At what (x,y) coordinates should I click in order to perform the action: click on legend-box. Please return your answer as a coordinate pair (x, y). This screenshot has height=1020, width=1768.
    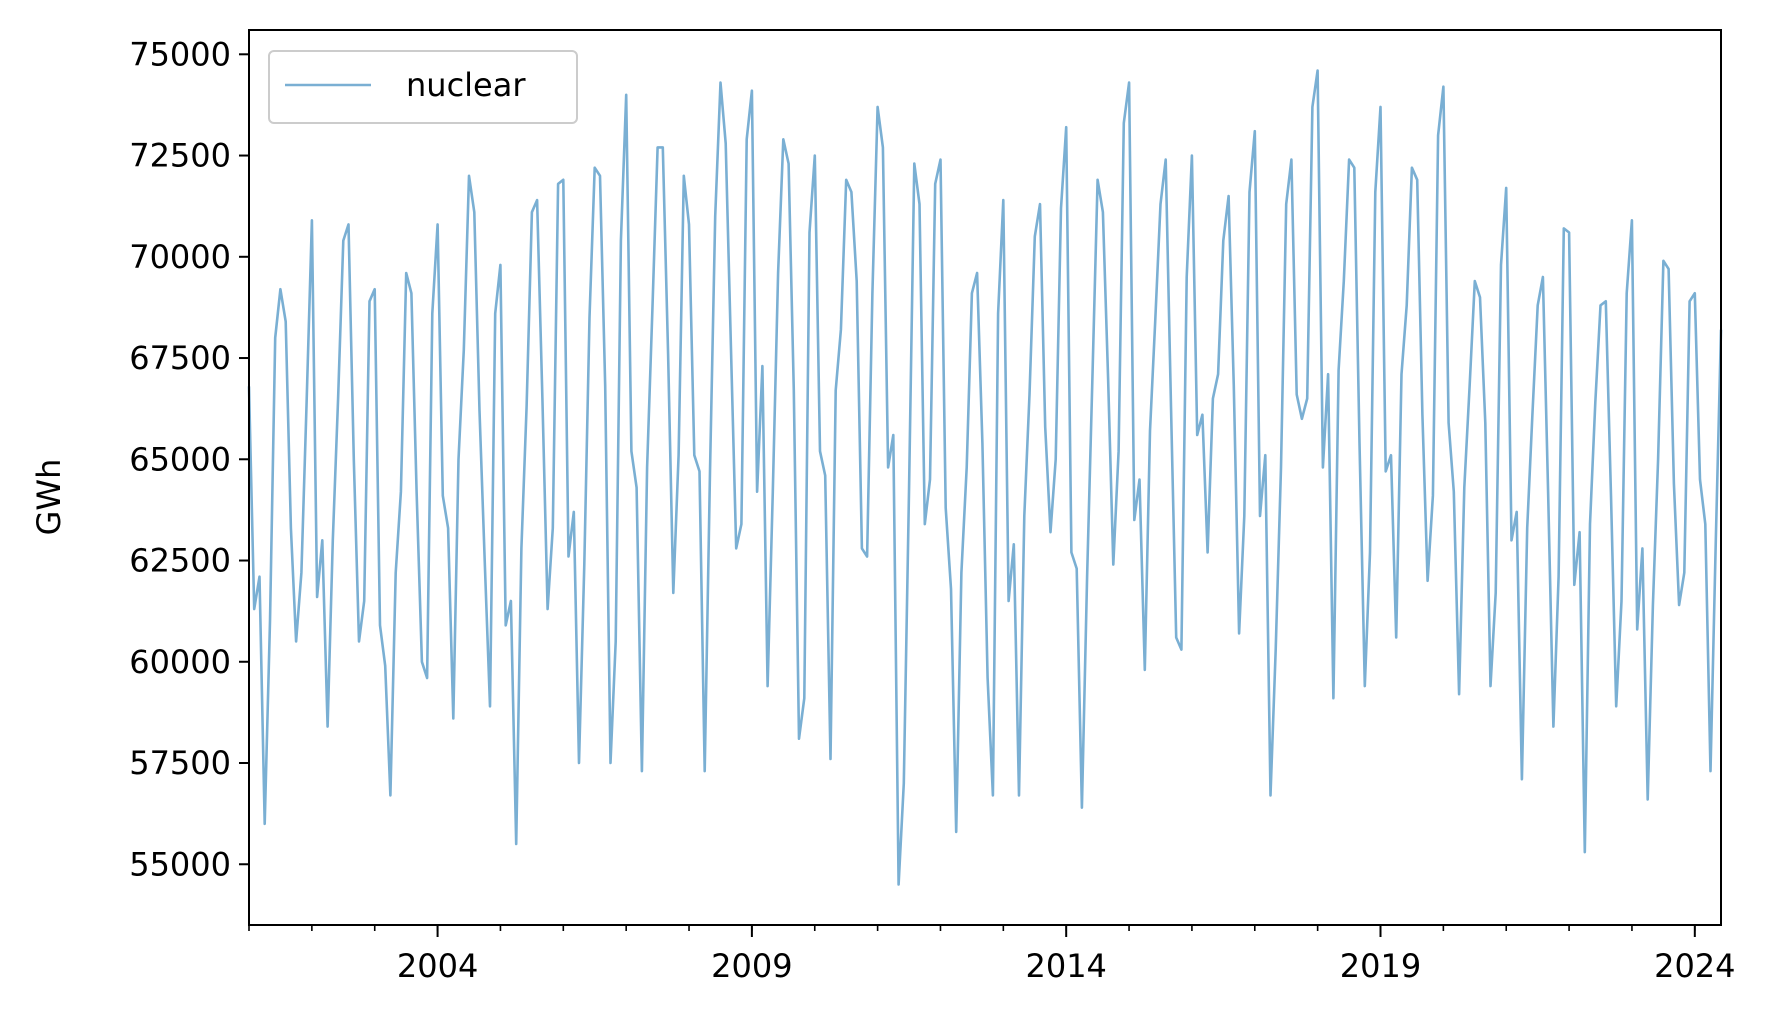
    Looking at the image, I should click on (423, 87).